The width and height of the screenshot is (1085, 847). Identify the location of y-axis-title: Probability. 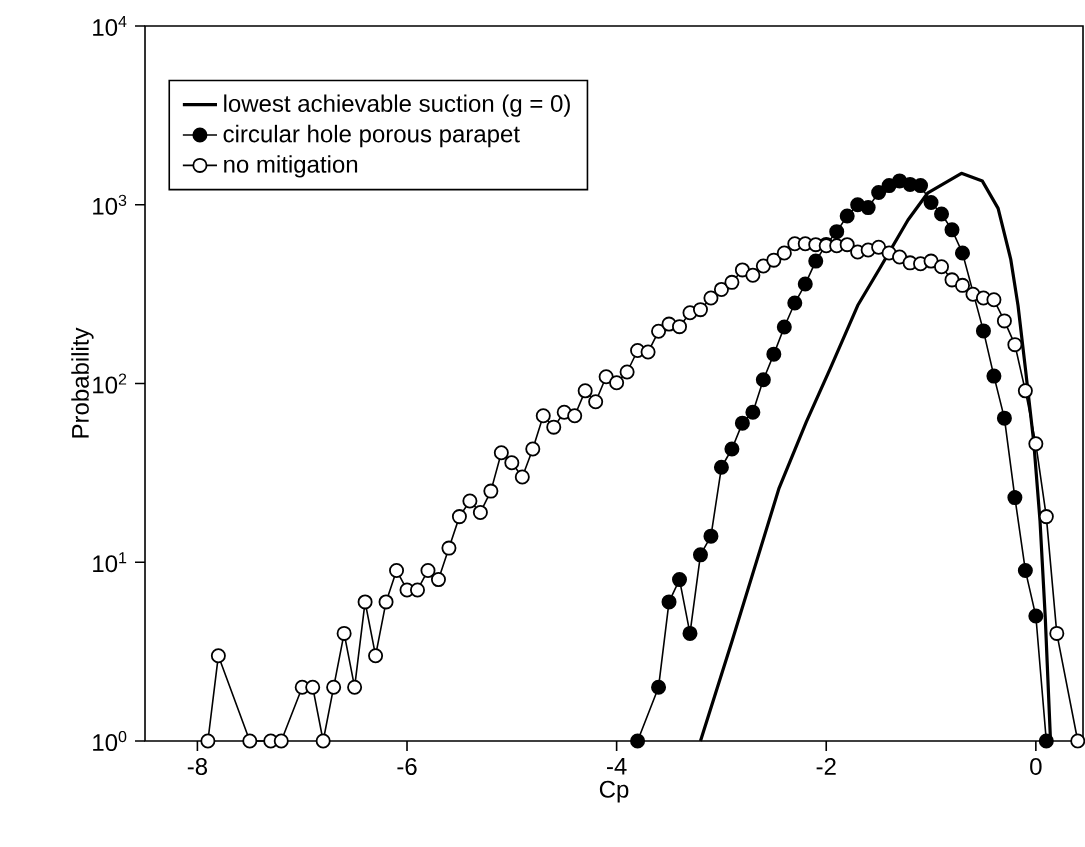
(82, 382).